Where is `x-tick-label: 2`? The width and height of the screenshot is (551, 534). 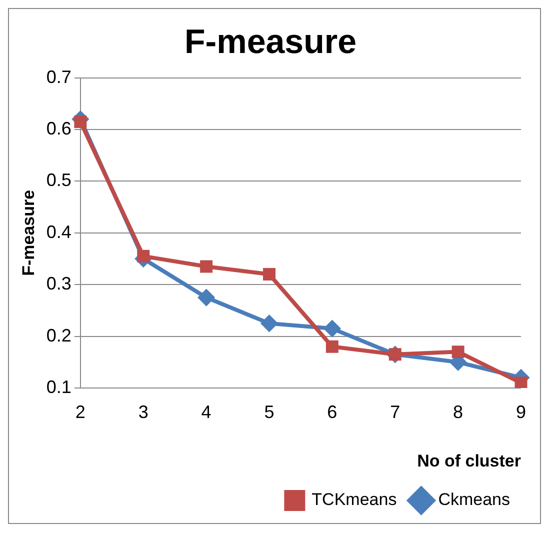 x-tick-label: 2 is located at coordinates (80, 412).